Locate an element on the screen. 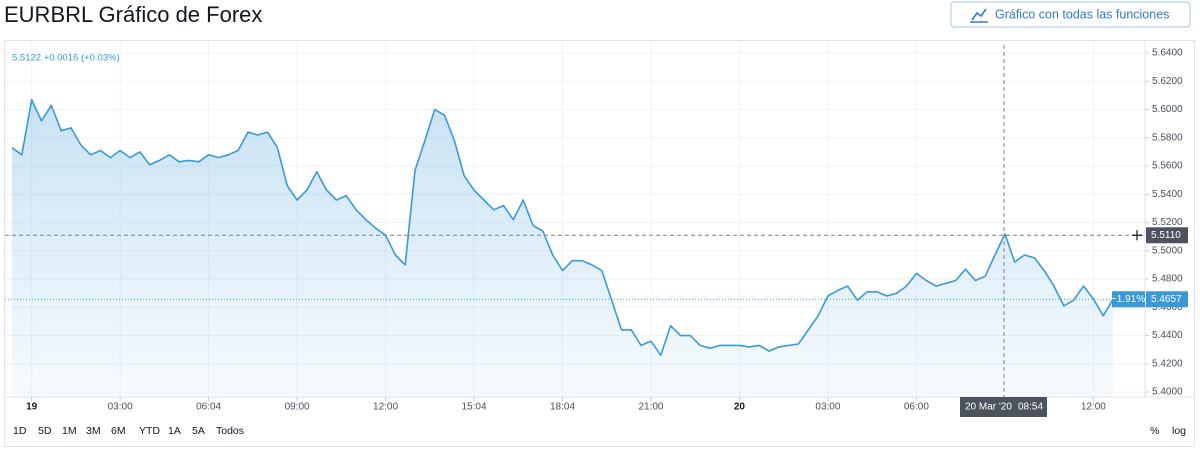  x-tick-label: 19 is located at coordinates (32, 407).